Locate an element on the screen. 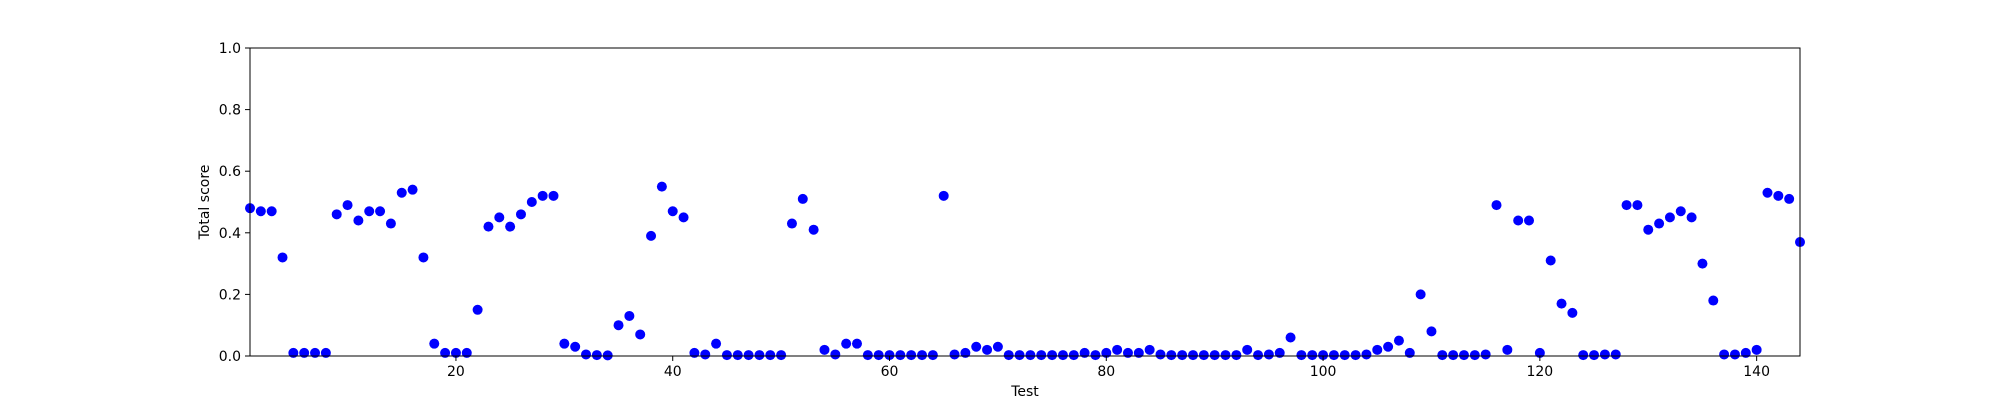 The width and height of the screenshot is (2000, 400). y-tick-label: 0.8 is located at coordinates (230, 111).